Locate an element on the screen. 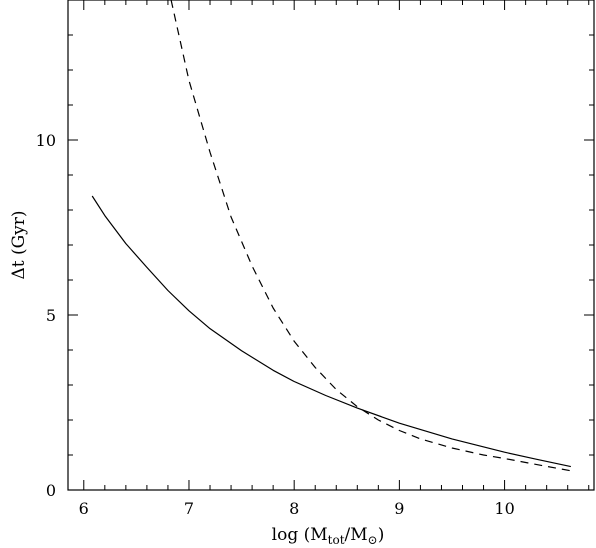 Image resolution: width=596 pixels, height=548 pixels. y-axis-label: Δt (Gyr) is located at coordinates (19, 244).